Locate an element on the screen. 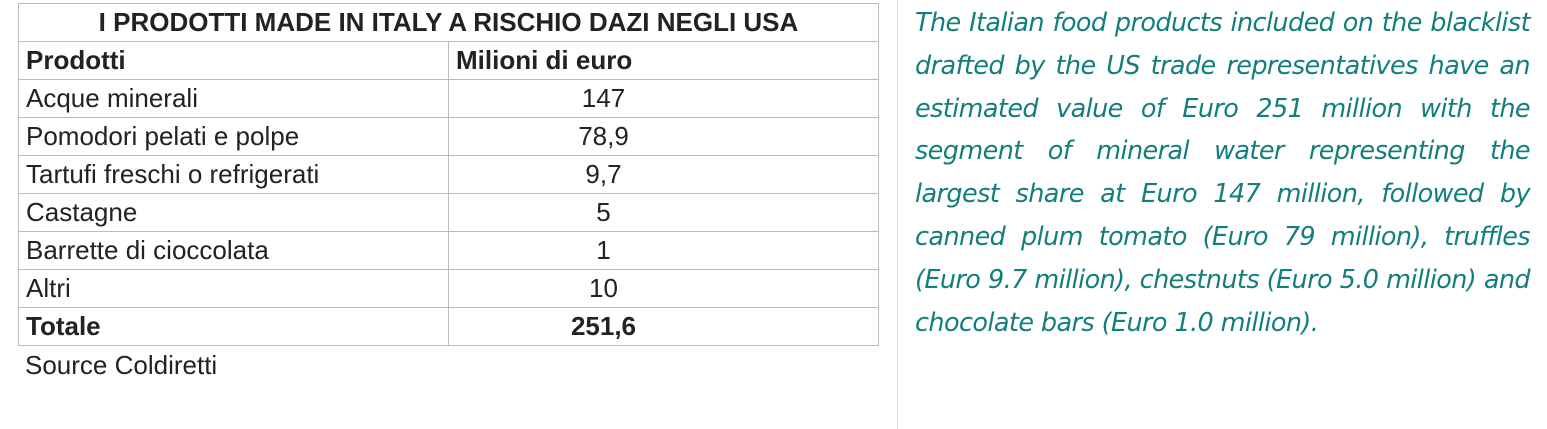 Image resolution: width=1547 pixels, height=429 pixels. value-cell: 147 is located at coordinates (663, 98).